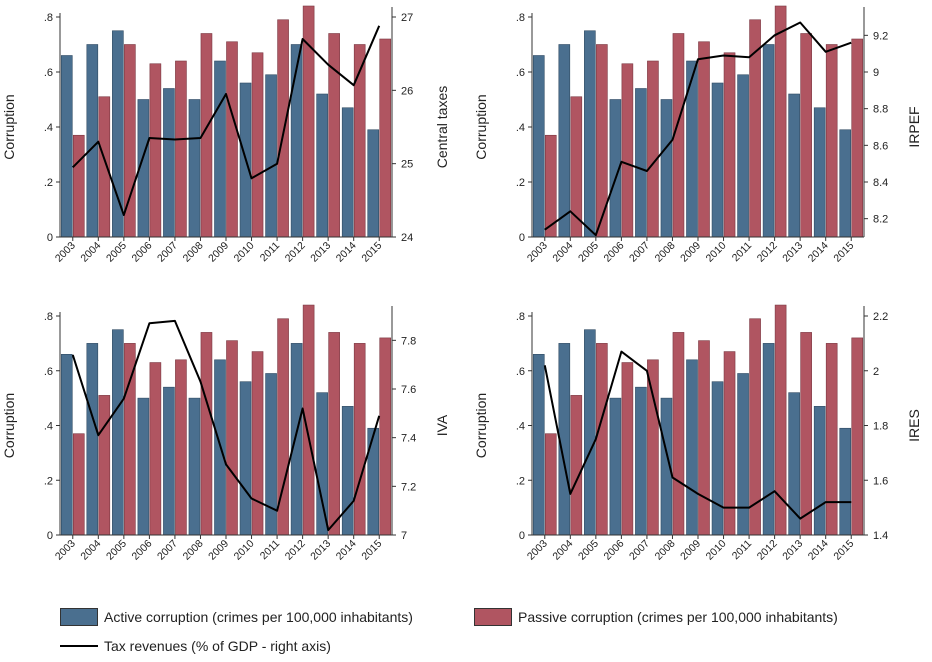 Image resolution: width=932 pixels, height=662 pixels. What do you see at coordinates (407, 18) in the screenshot?
I see `y2-tick-label: 27` at bounding box center [407, 18].